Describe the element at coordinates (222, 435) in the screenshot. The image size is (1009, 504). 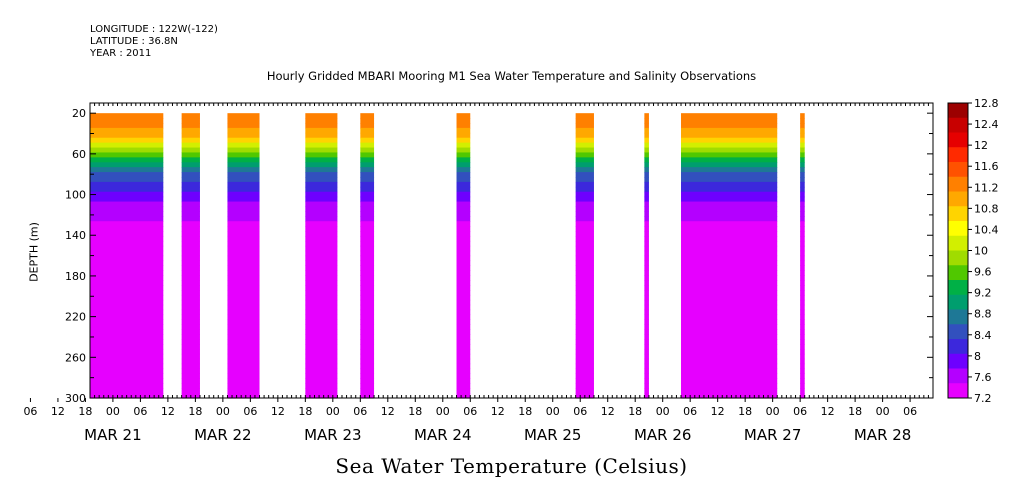
I see `x-day-label: MAR 22` at that location.